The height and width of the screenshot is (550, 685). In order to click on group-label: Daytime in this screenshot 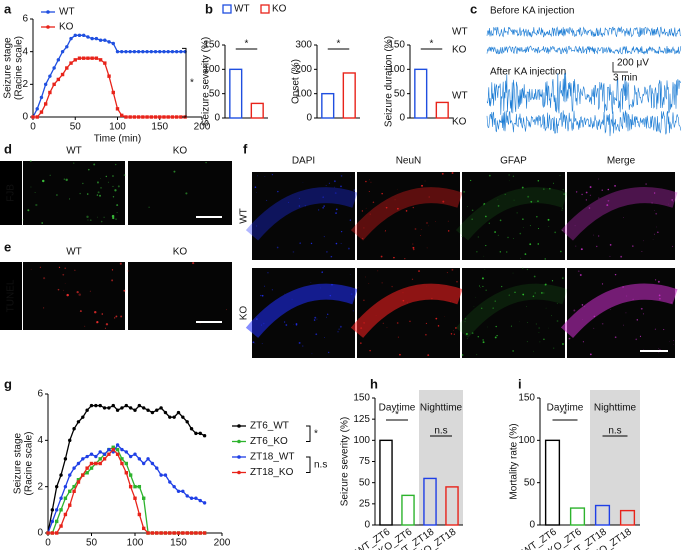, I will do `click(565, 408)`.